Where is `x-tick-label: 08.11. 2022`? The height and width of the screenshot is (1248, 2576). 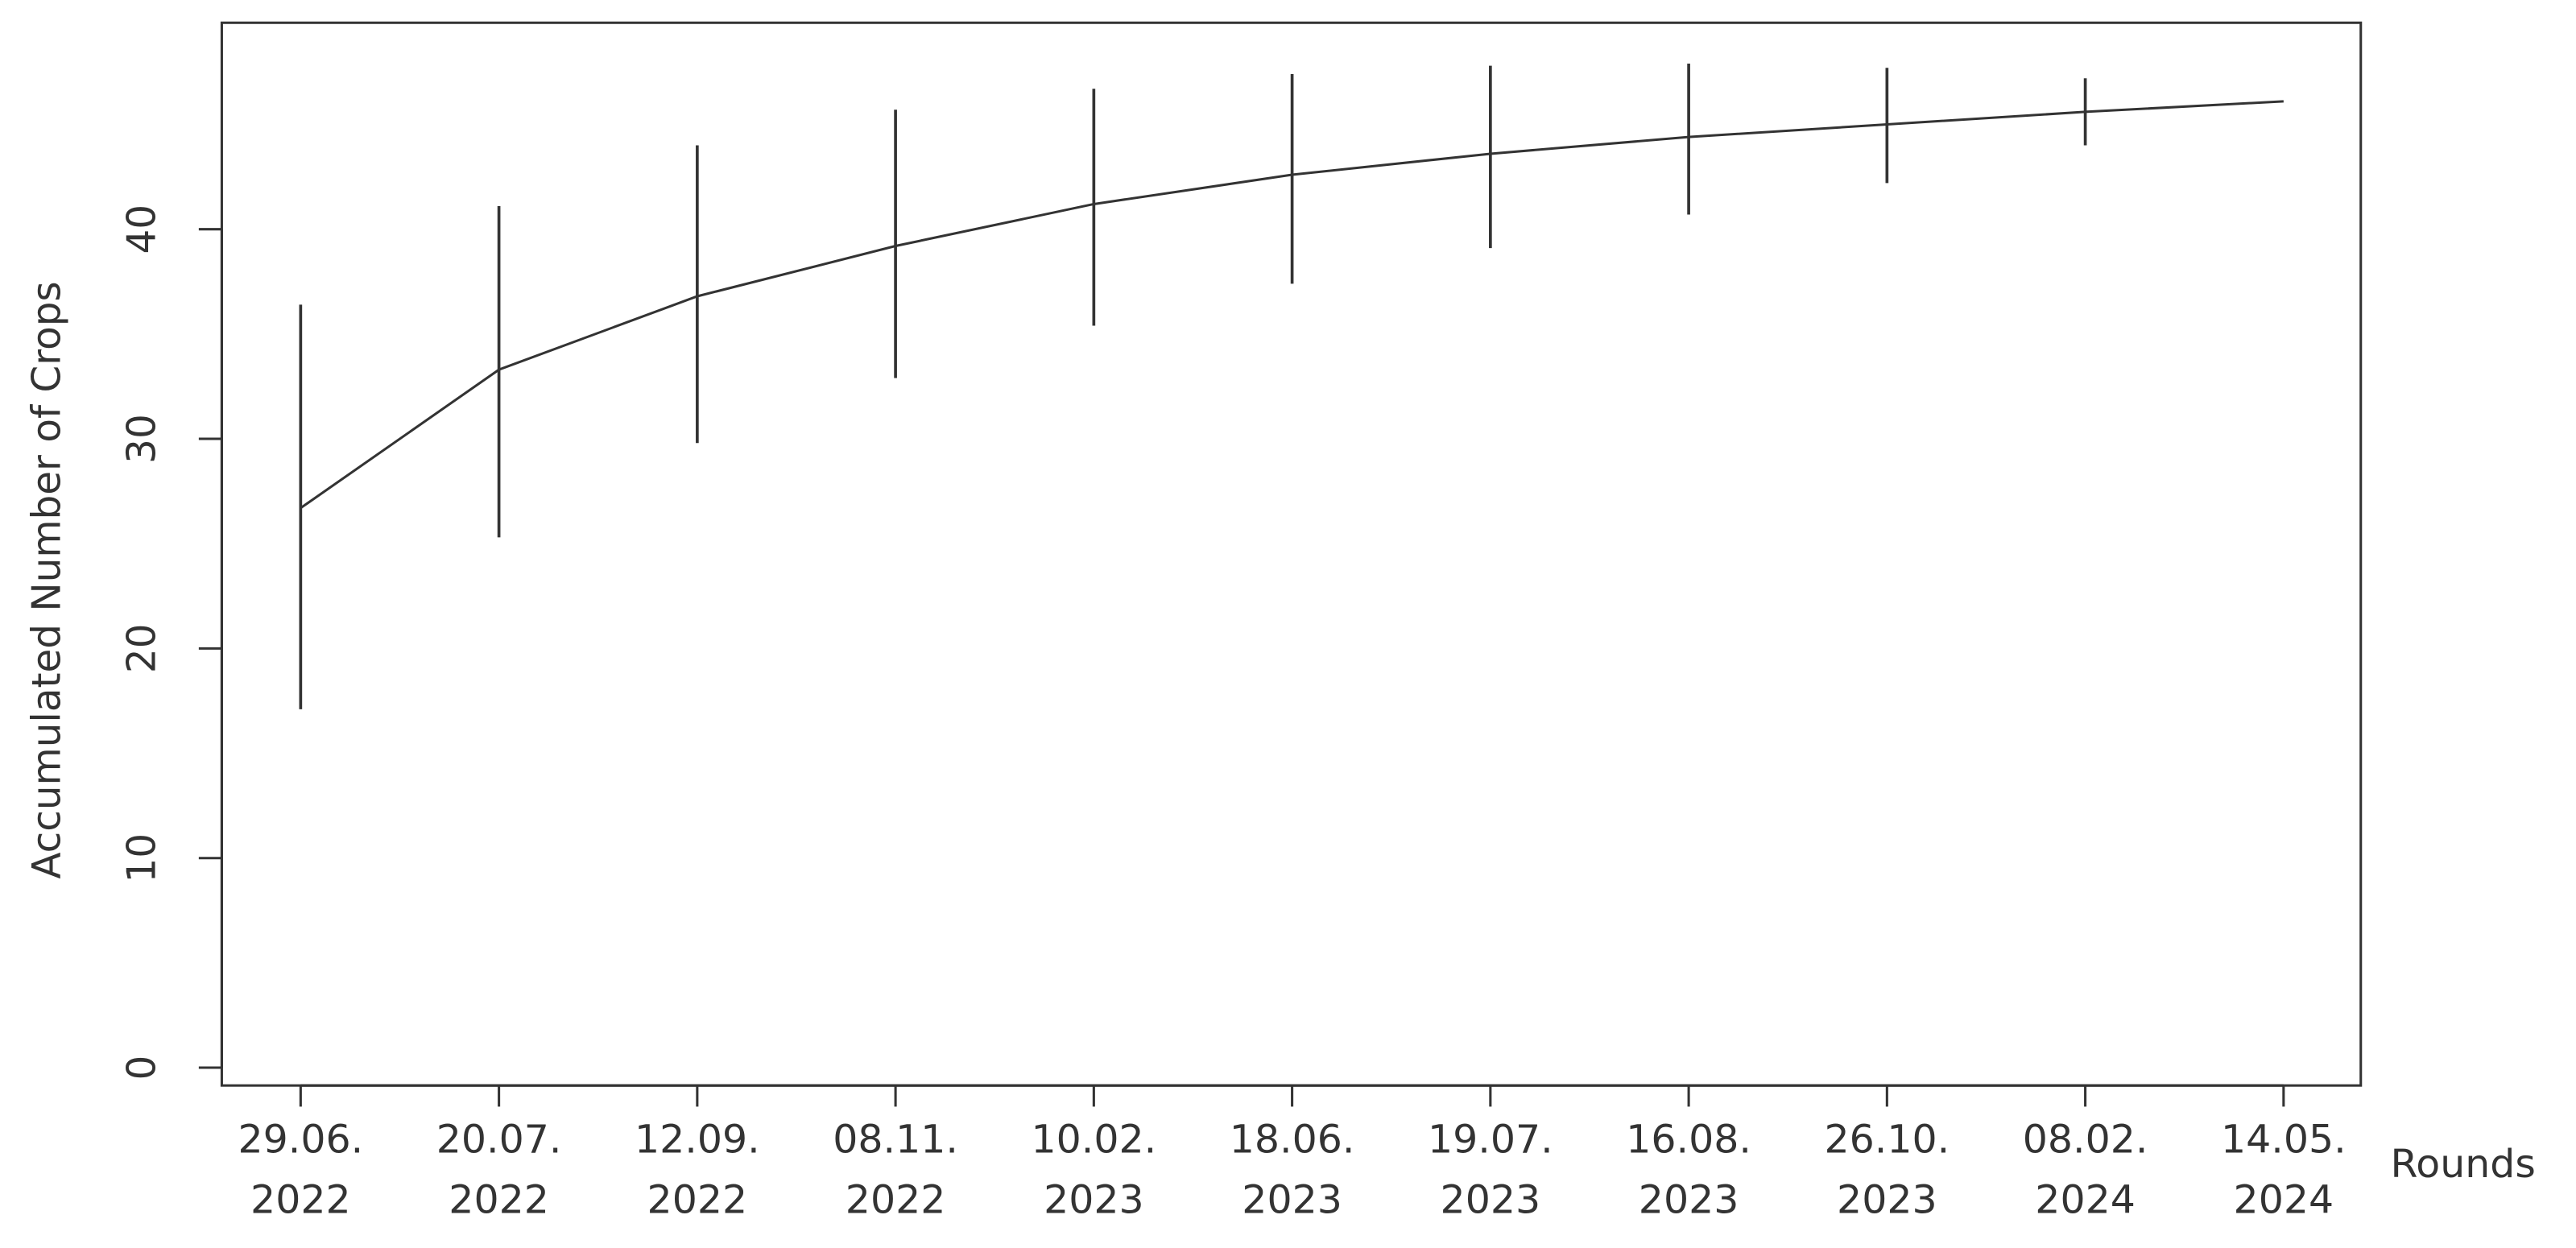 x-tick-label: 08.11. 2022 is located at coordinates (895, 1170).